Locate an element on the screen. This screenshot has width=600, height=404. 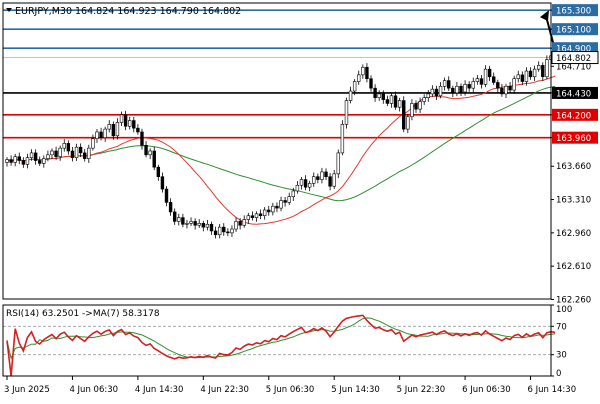
price-tick-label: 162.960 is located at coordinates (573, 234).